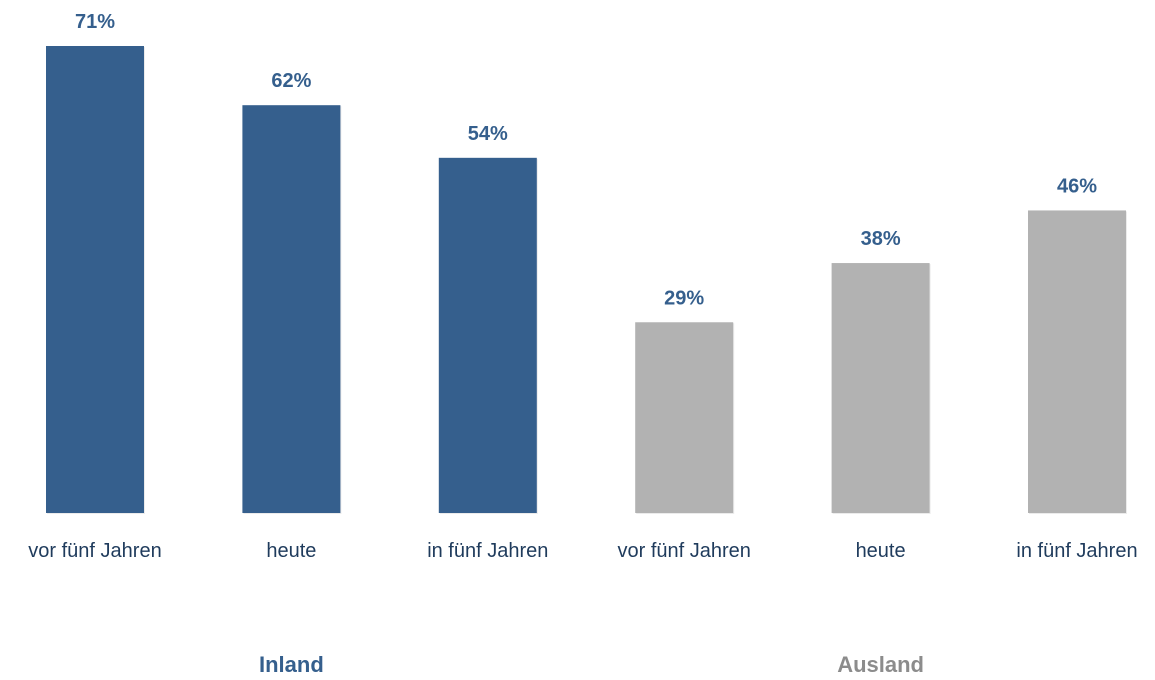 This screenshot has width=1155, height=680. What do you see at coordinates (1077, 186) in the screenshot?
I see `value-label: 46%` at bounding box center [1077, 186].